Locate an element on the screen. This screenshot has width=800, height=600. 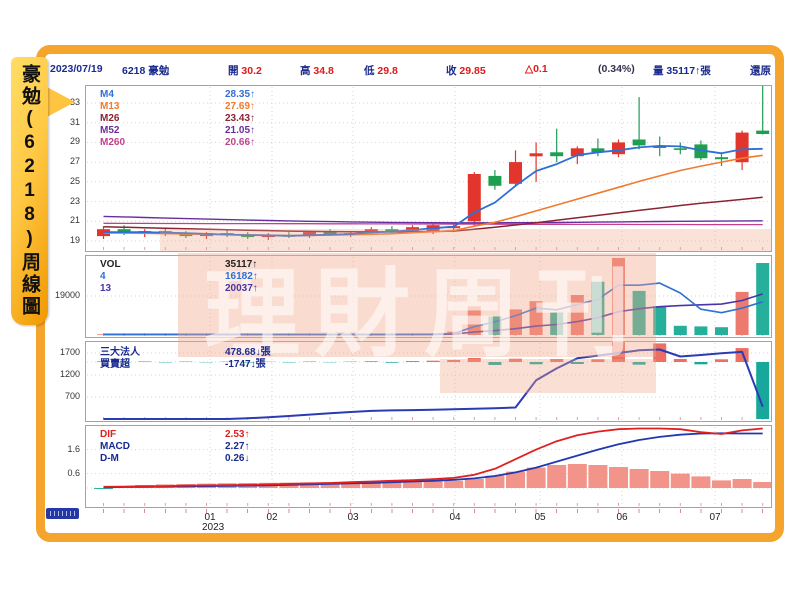
stock-code: 6218 is located at coordinates (134, 71).